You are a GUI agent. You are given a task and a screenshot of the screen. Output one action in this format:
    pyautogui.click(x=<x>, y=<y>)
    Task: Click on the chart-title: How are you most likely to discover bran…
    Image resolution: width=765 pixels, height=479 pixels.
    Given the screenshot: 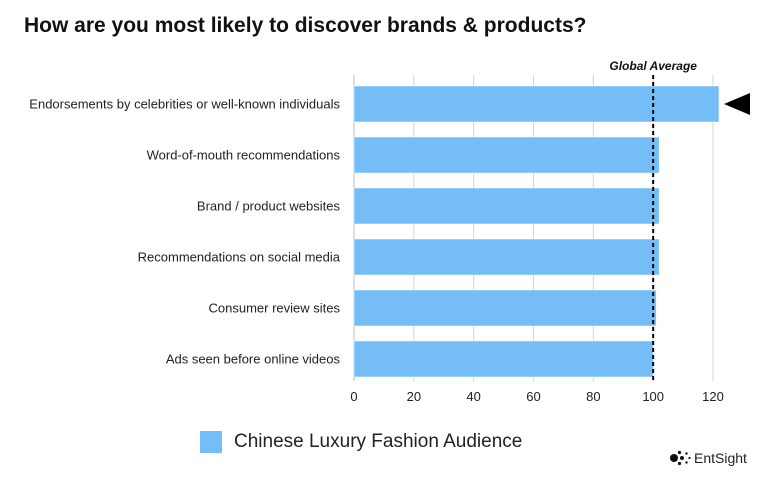 What is the action you would take?
    pyautogui.click(x=305, y=25)
    